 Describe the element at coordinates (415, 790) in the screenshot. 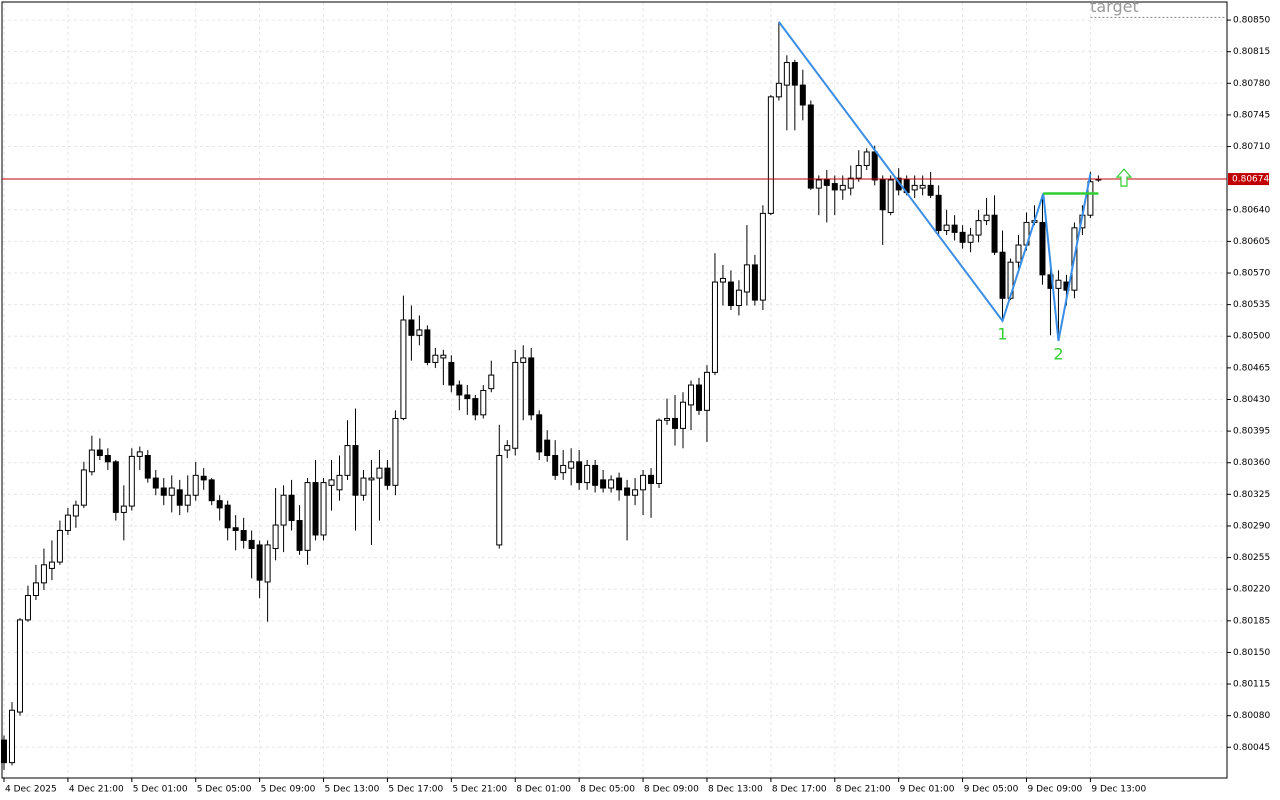

I see `x-tick-label: 5 Dec 17:00` at that location.